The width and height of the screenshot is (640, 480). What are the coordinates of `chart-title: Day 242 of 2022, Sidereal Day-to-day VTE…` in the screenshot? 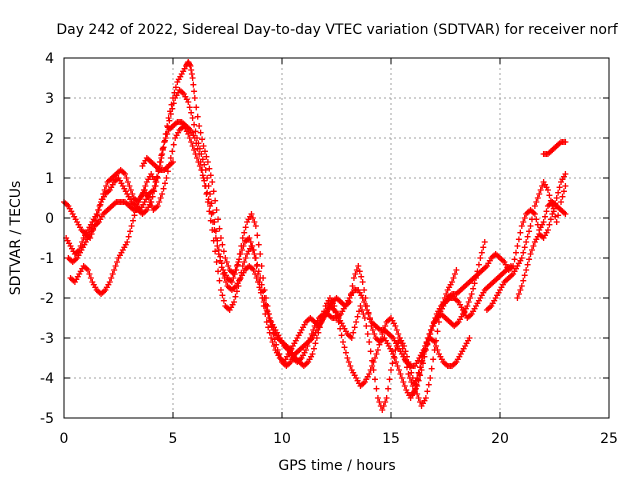 It's located at (337, 30).